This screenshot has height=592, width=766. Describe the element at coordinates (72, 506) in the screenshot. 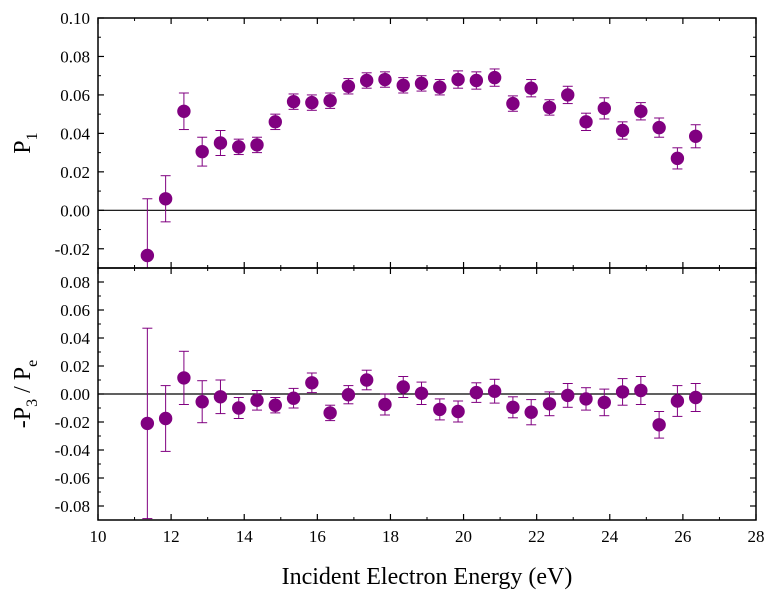

I see `y-tick-label: -0.08` at that location.